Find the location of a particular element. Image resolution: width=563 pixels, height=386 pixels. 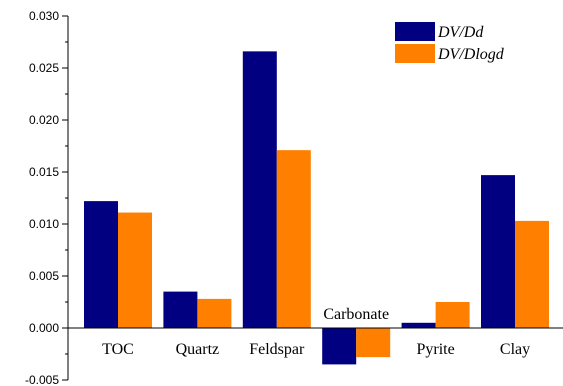

legend-label: DV/Dd is located at coordinates (460, 32).